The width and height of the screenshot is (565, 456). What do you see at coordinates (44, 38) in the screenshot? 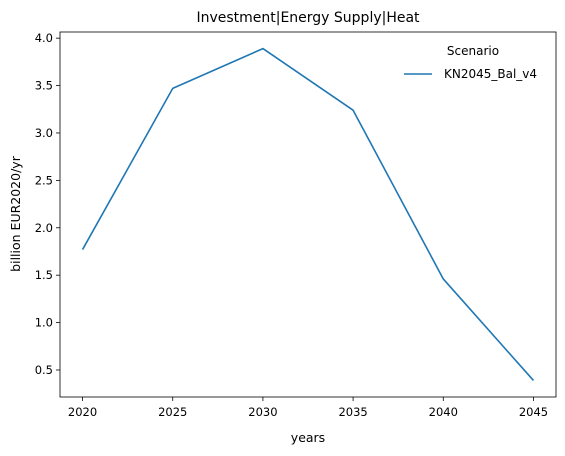
I see `y-tick-label: 4.0` at bounding box center [44, 38].